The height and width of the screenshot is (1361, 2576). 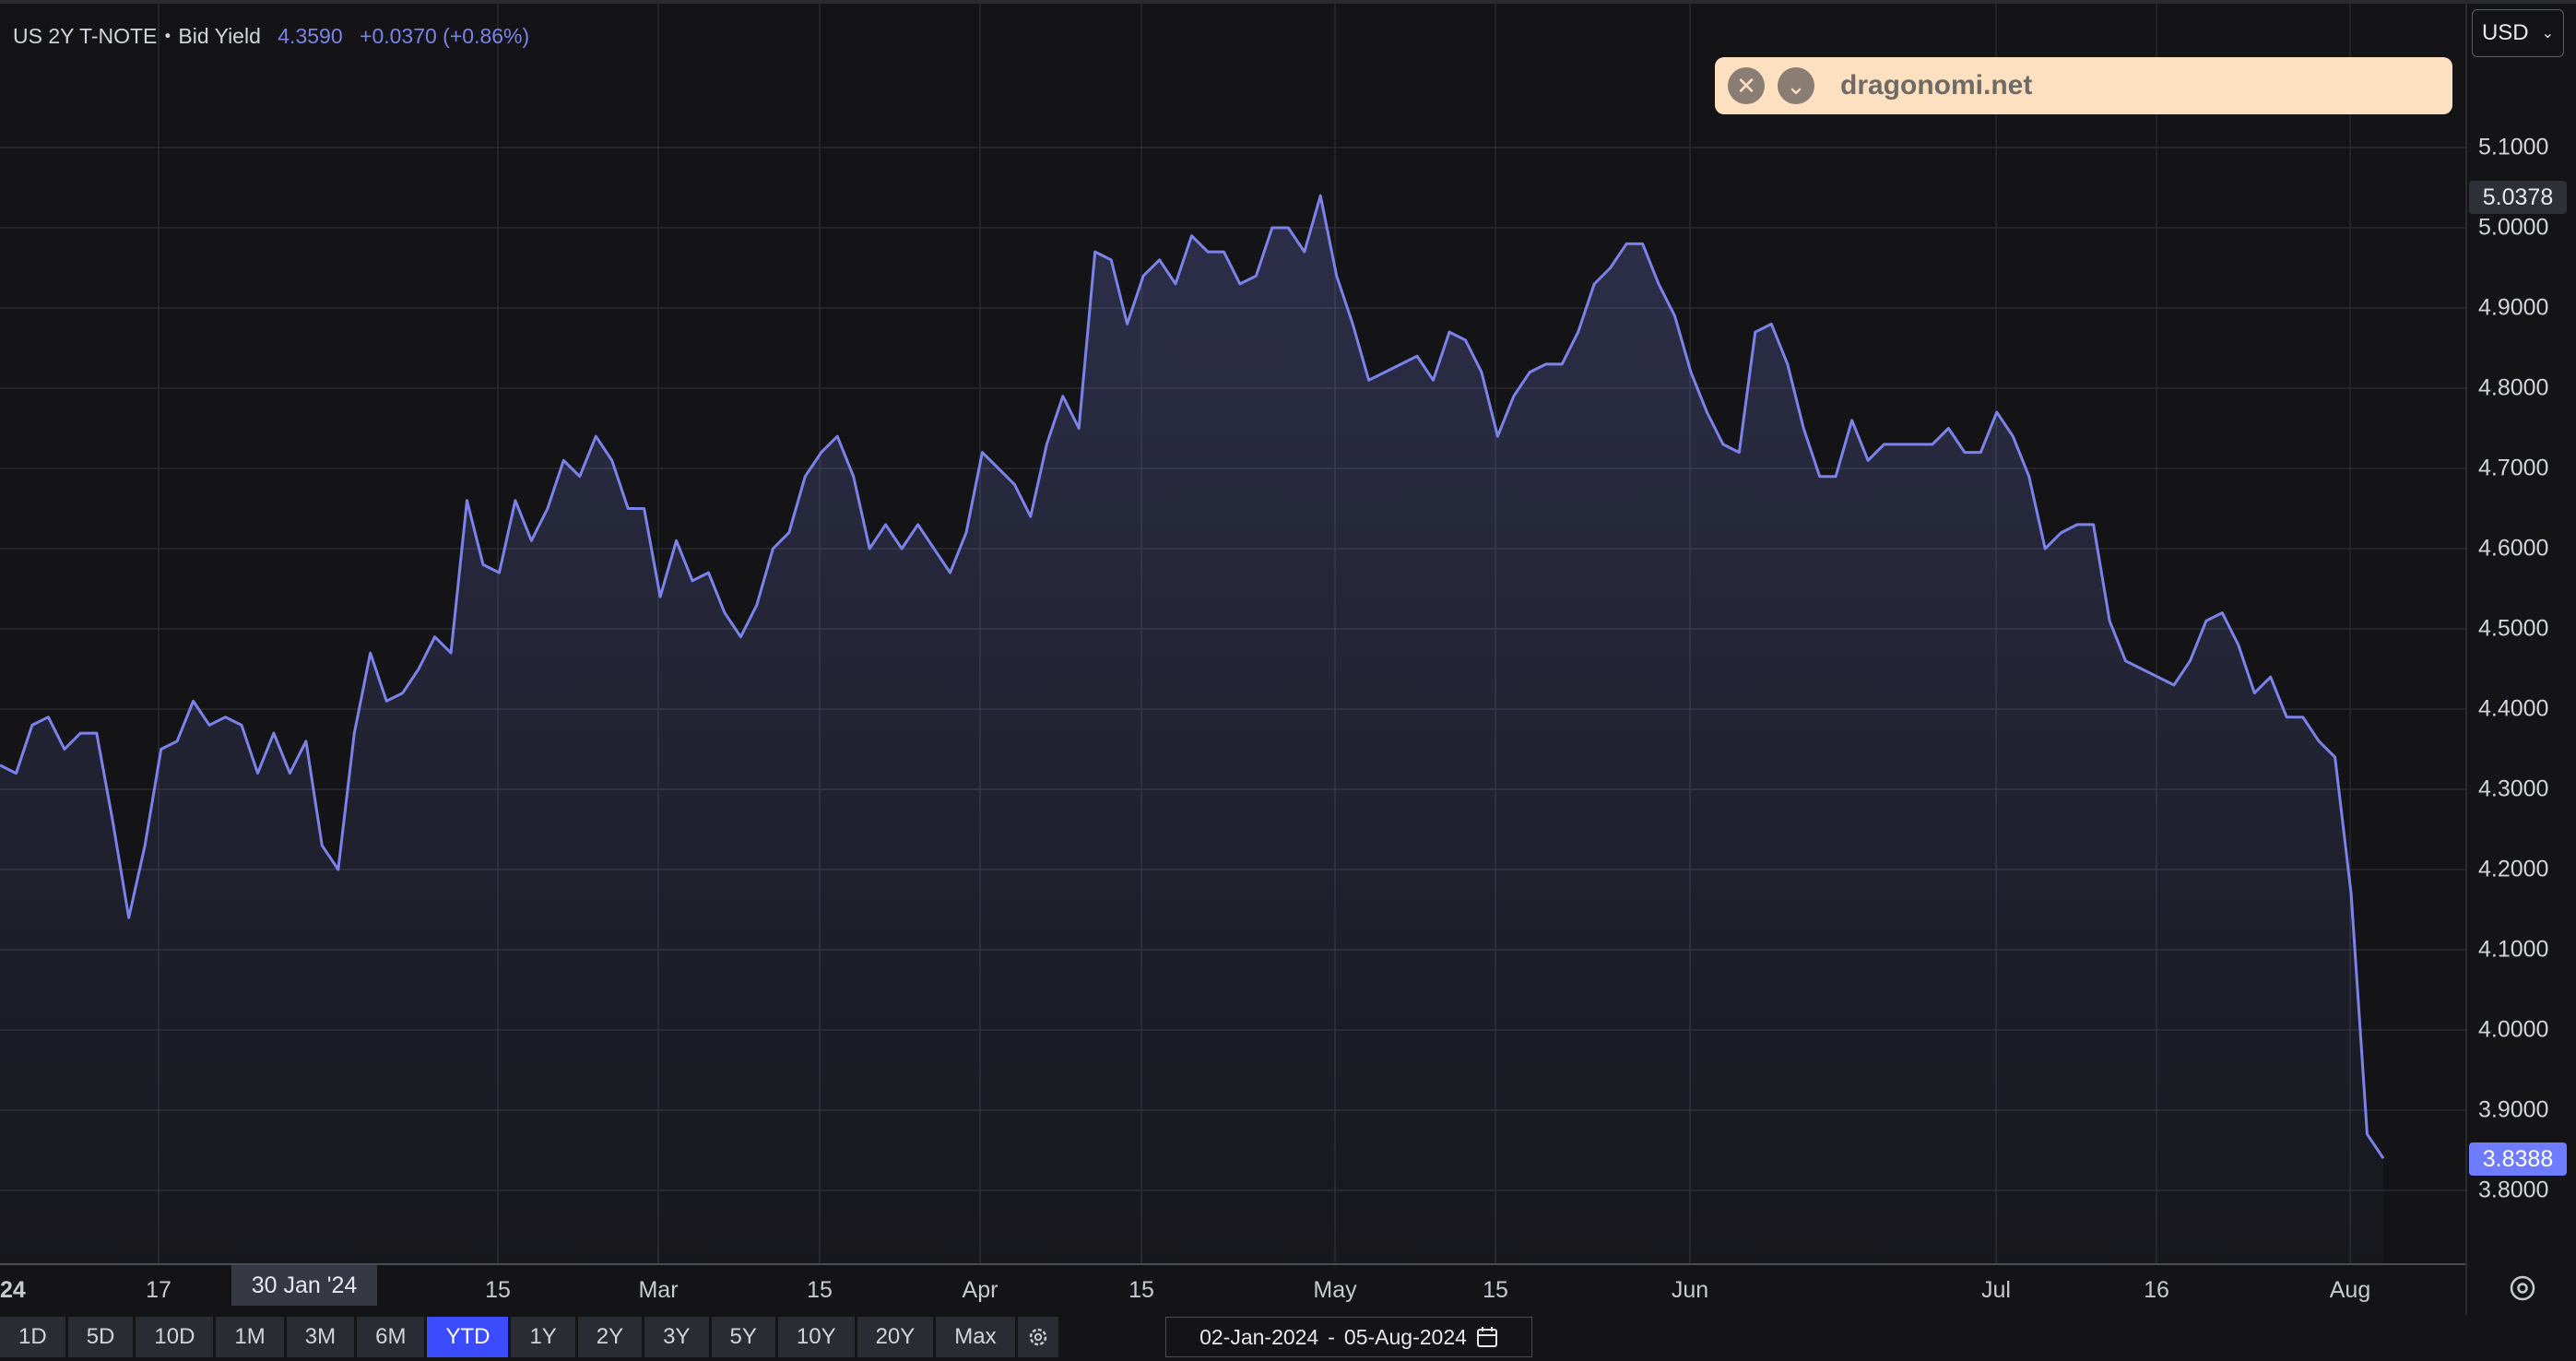 What do you see at coordinates (32, 1337) in the screenshot?
I see `range-button-1d: 1D` at bounding box center [32, 1337].